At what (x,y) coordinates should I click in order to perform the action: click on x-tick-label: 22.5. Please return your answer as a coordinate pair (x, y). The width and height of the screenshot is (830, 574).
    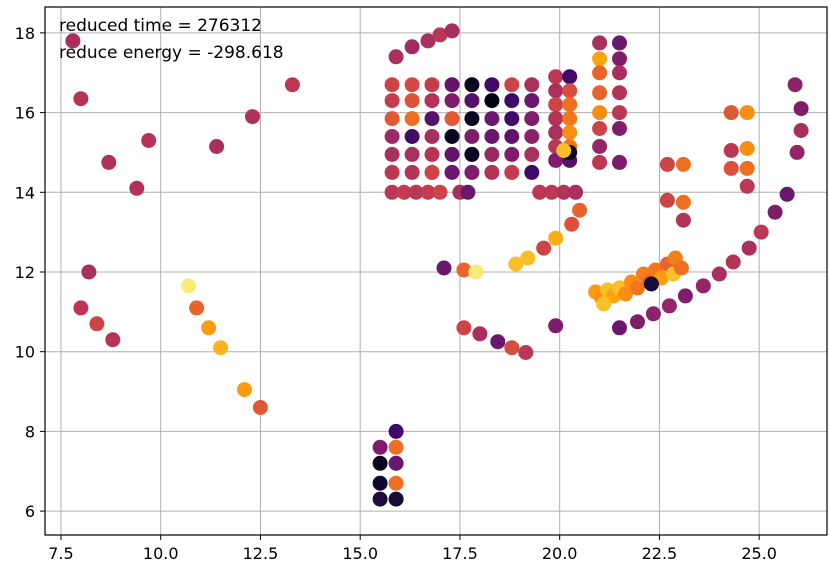
    Looking at the image, I should click on (660, 553).